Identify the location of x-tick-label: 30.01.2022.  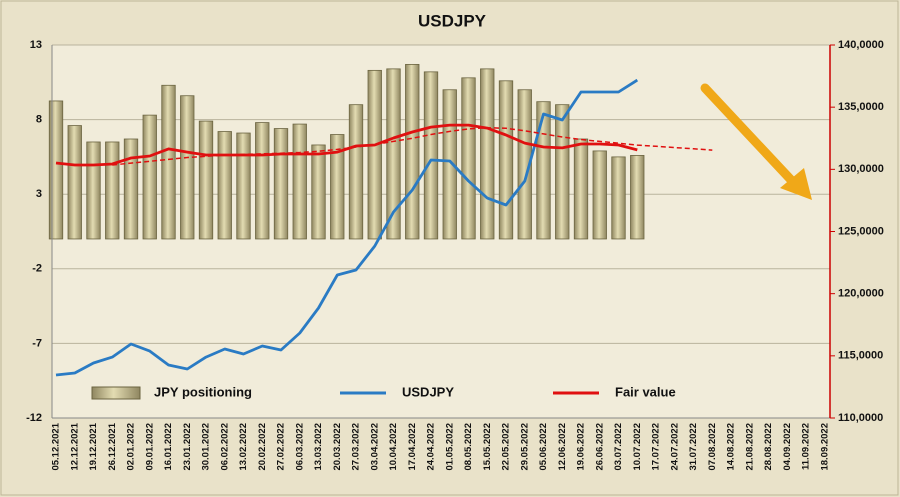
(206, 447).